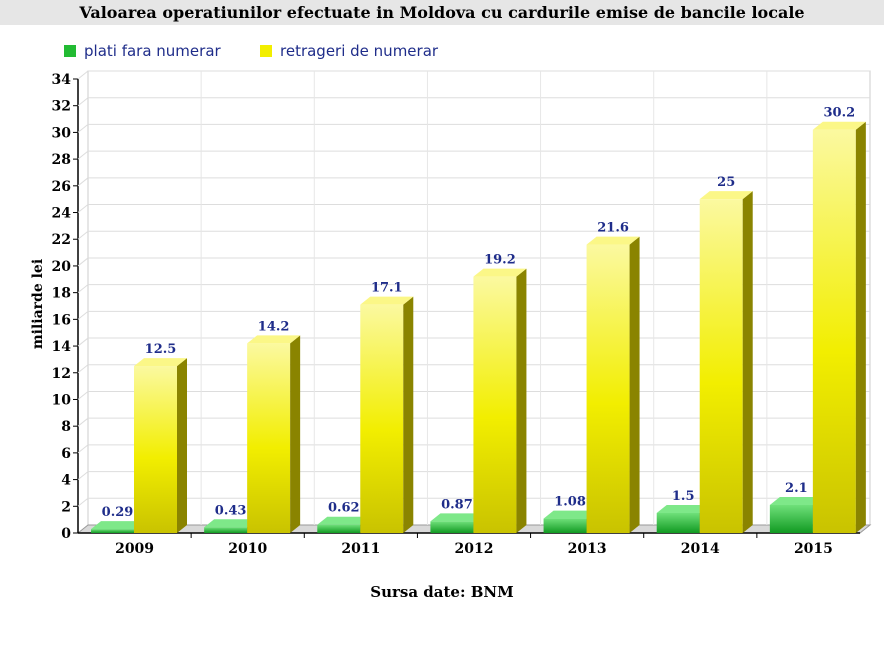 This screenshot has width=884, height=650. What do you see at coordinates (266, 51) in the screenshot?
I see `legend-swatch-yellow` at bounding box center [266, 51].